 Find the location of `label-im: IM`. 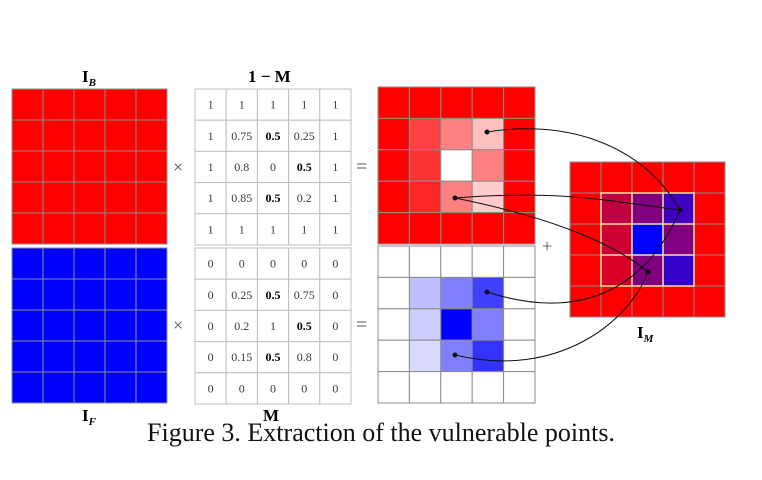

label-im: IM is located at coordinates (646, 334).